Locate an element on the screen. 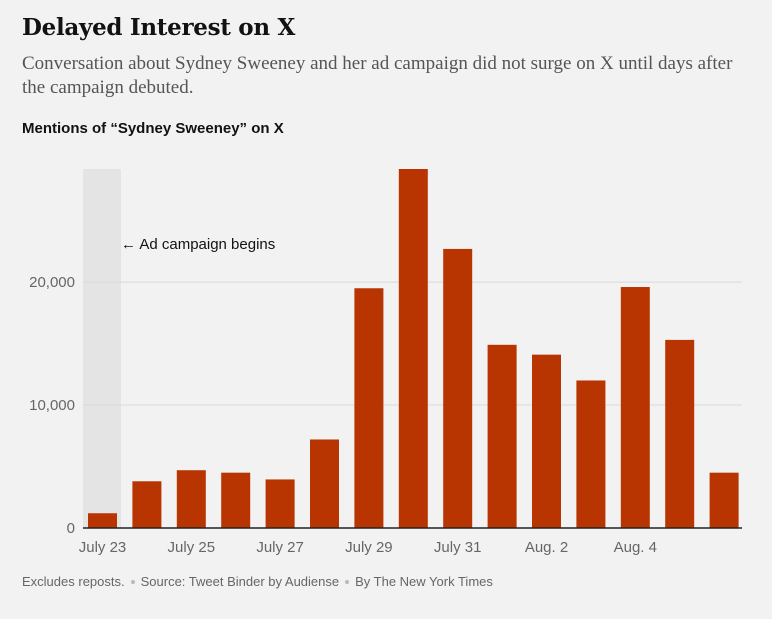 This screenshot has height=619, width=772. x-tick-label: Aug. 2 is located at coordinates (546, 547).